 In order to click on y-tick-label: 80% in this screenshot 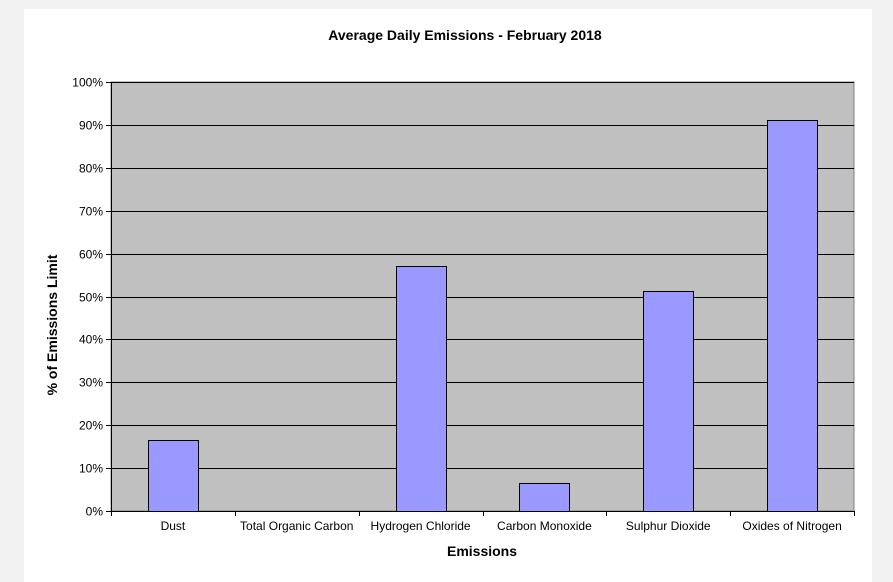, I will do `click(91, 169)`.